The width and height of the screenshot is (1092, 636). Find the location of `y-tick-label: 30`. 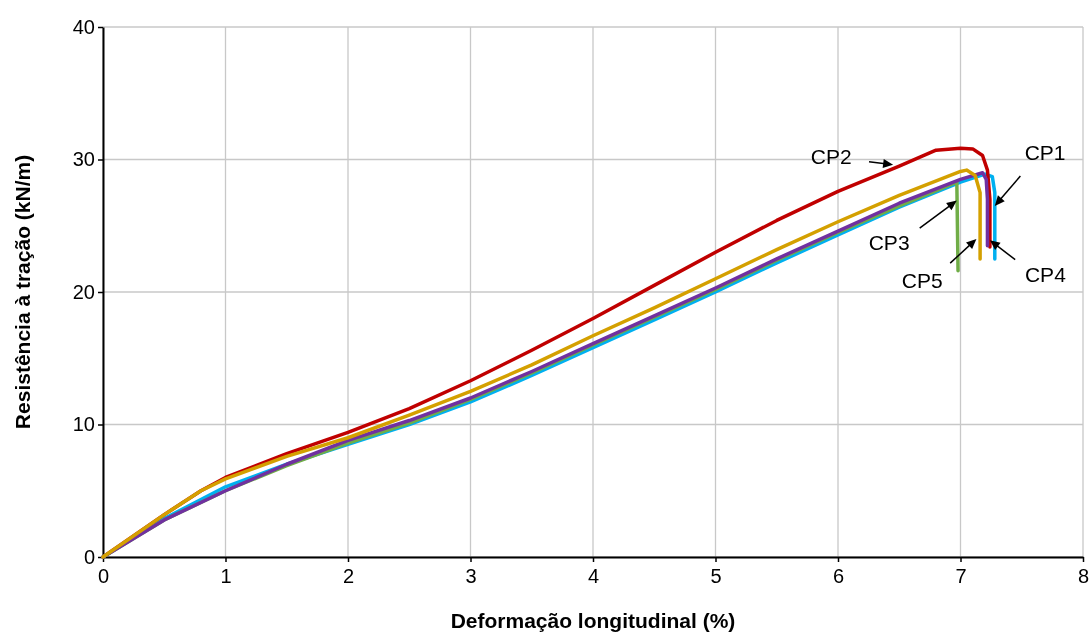

y-tick-label: 30 is located at coordinates (83, 159).